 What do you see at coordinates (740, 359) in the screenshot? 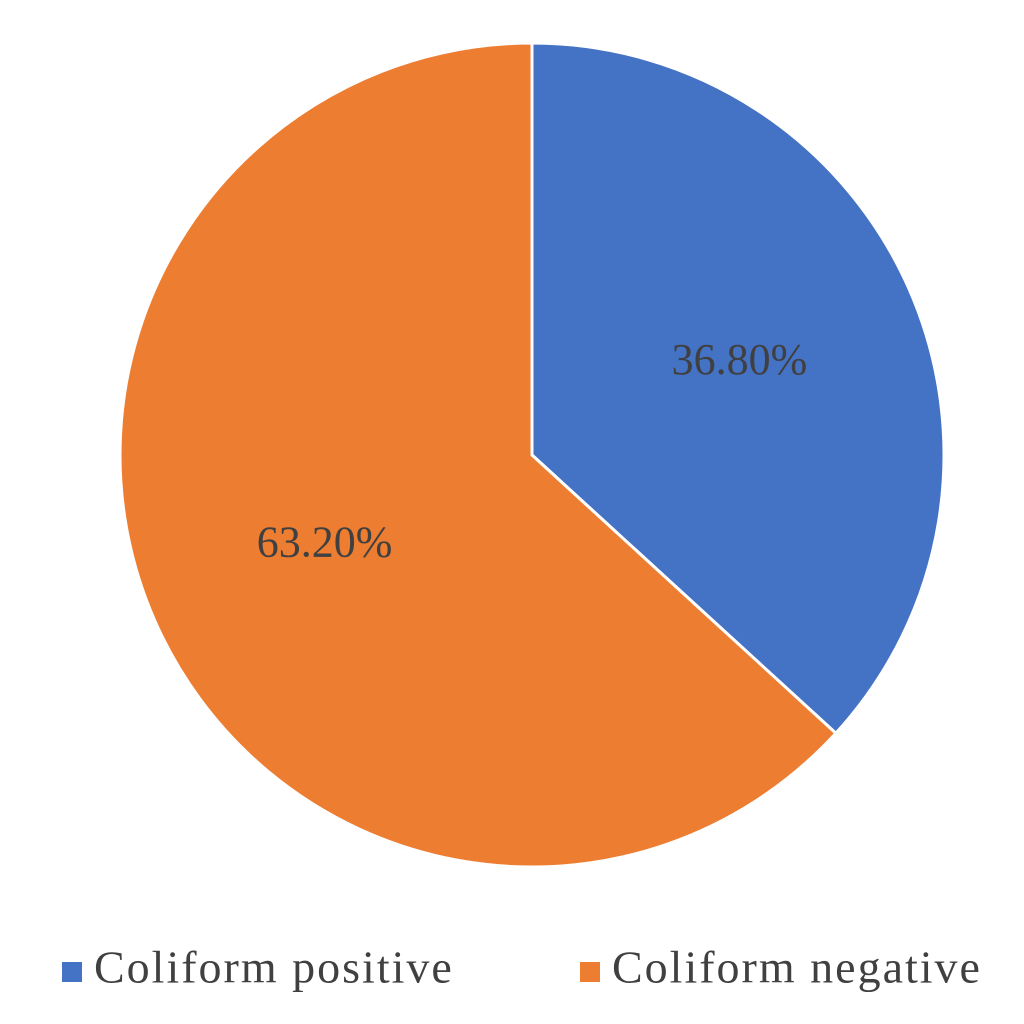
I see `data-label: 36.80%` at bounding box center [740, 359].